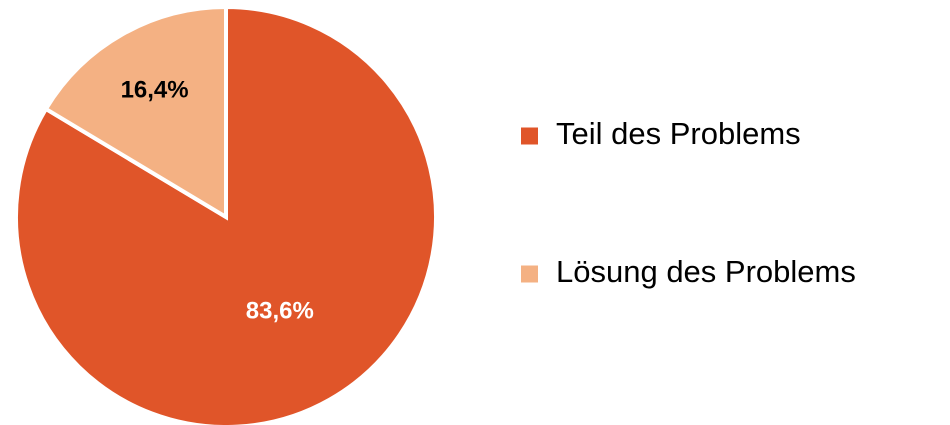  What do you see at coordinates (688, 202) in the screenshot?
I see `chart-legend: Teil des Problems Lösung des Problems` at bounding box center [688, 202].